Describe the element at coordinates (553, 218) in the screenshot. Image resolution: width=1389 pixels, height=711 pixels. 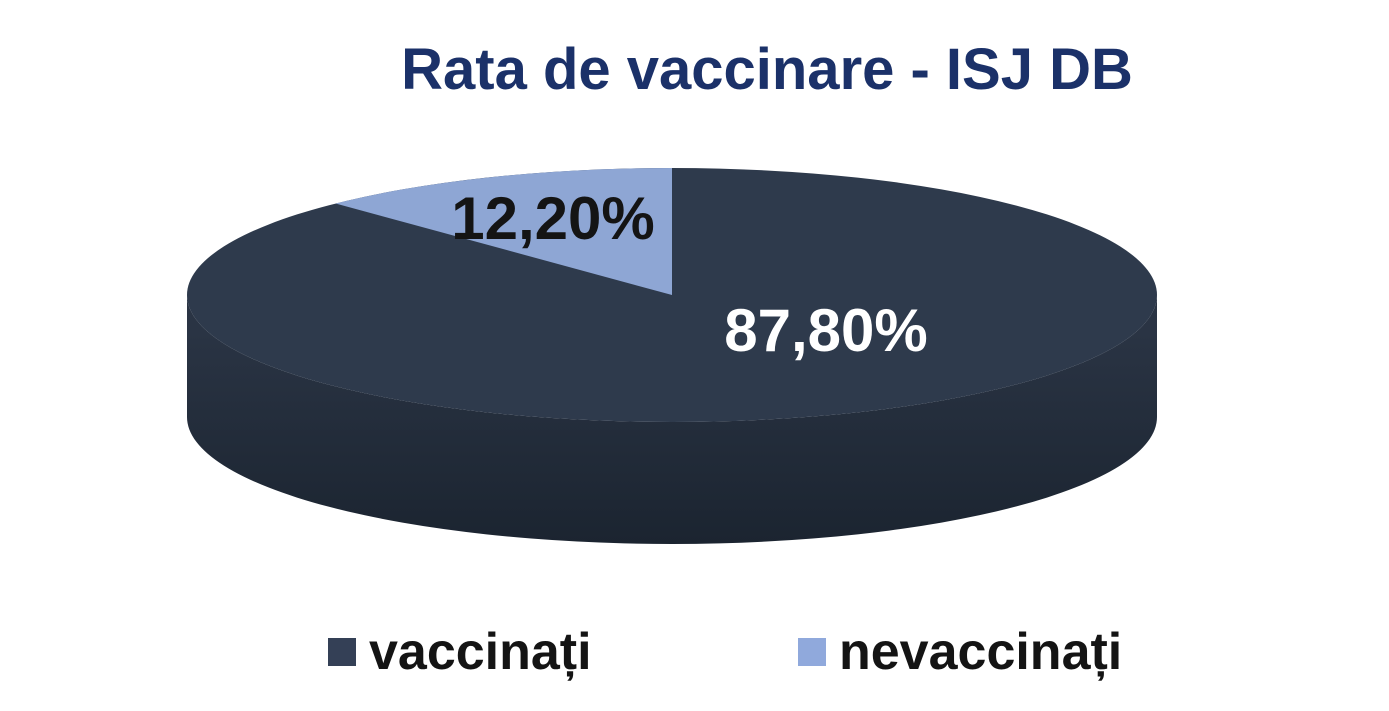
I see `slice-value-label-nevaccinati: 12,20%` at that location.